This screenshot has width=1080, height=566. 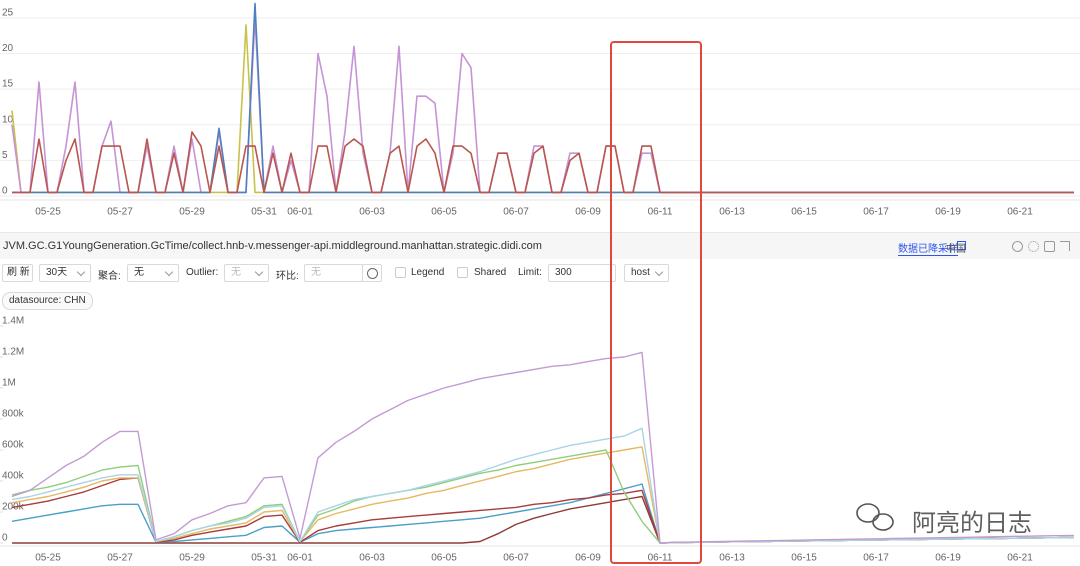 I want to click on downsampled-link: 数据已降采样, so click(x=928, y=248).